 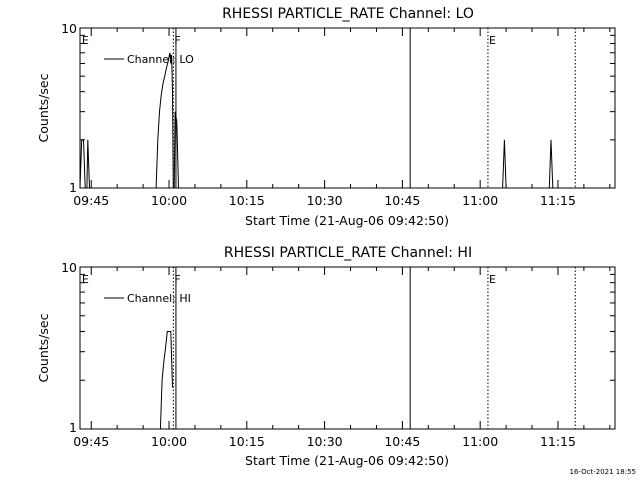 I want to click on panel-title: RHESSI PARTICLE_RATE Channel: LO, so click(x=348, y=14).